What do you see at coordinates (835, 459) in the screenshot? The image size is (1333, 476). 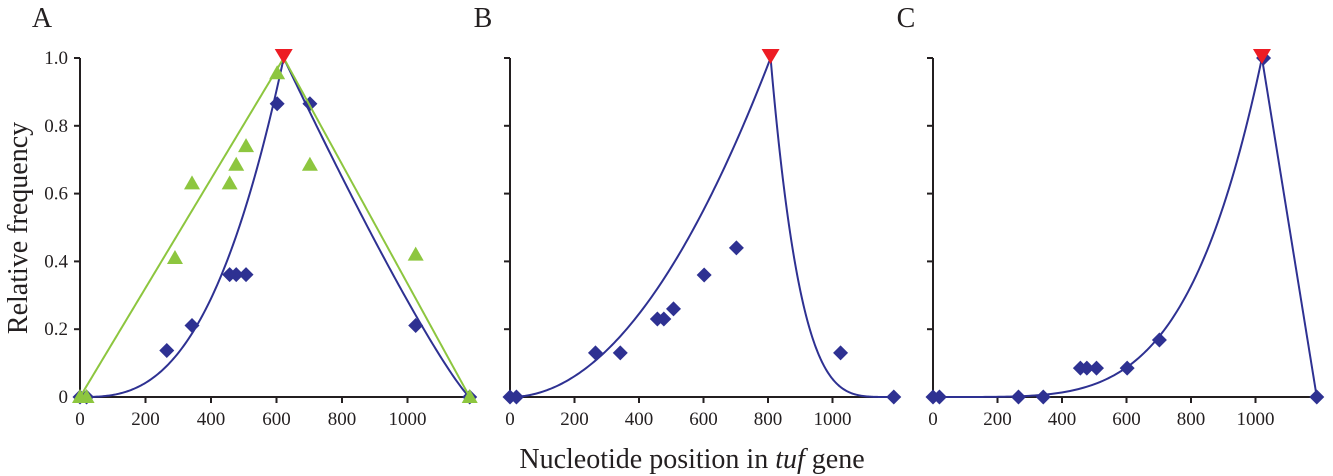 I see `x-axis-title-suffix: gene` at bounding box center [835, 459].